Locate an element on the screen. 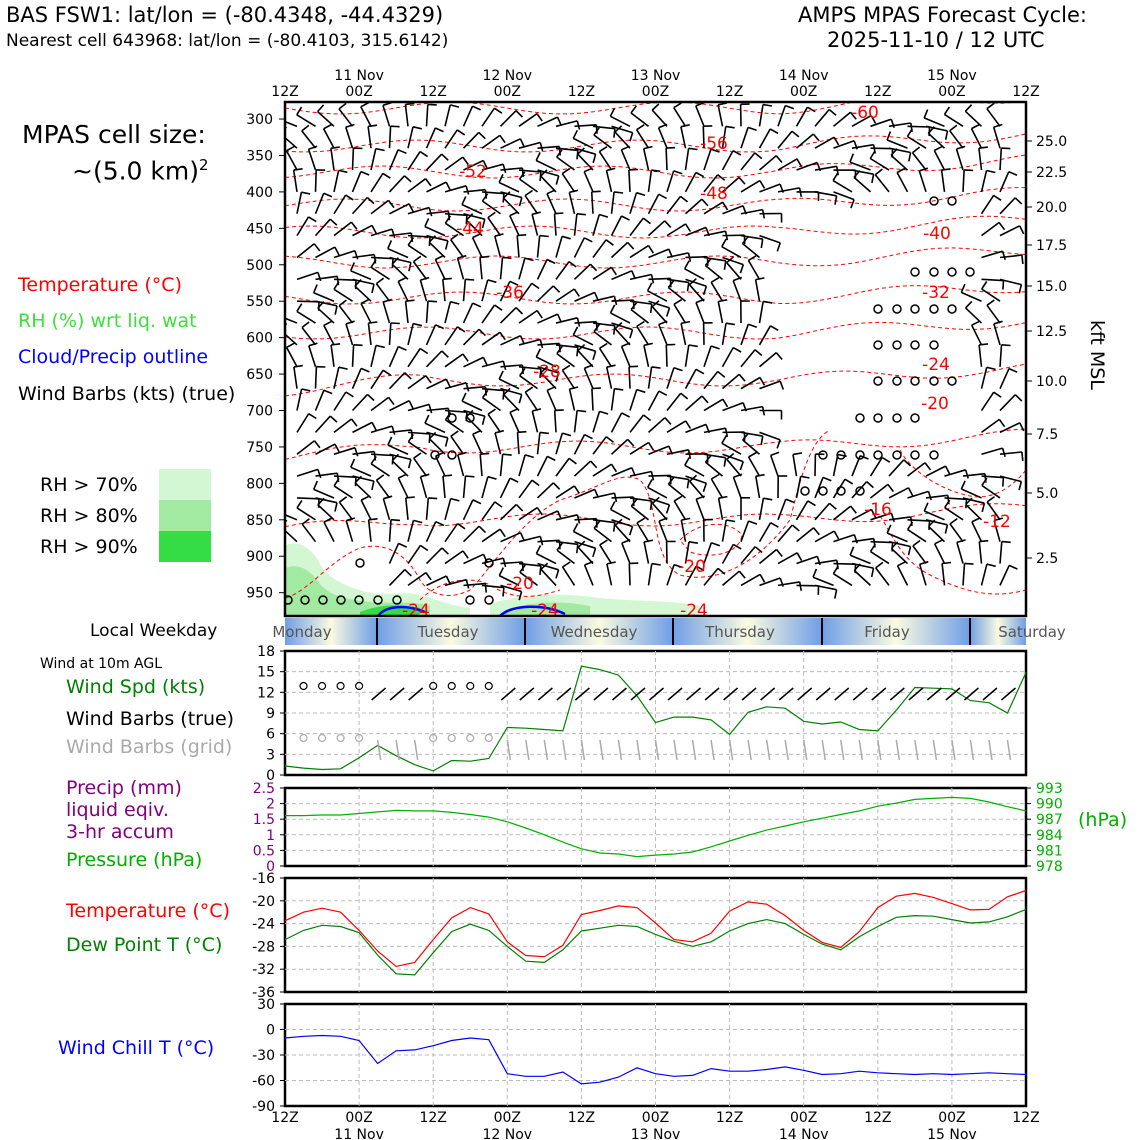  weekday-cell is located at coordinates (896, 631).